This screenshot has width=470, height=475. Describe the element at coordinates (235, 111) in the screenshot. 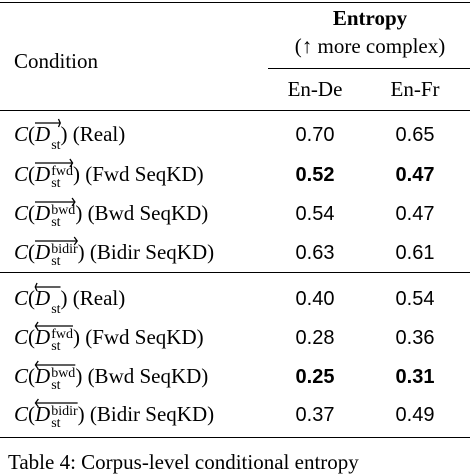

I see `header-rule` at that location.